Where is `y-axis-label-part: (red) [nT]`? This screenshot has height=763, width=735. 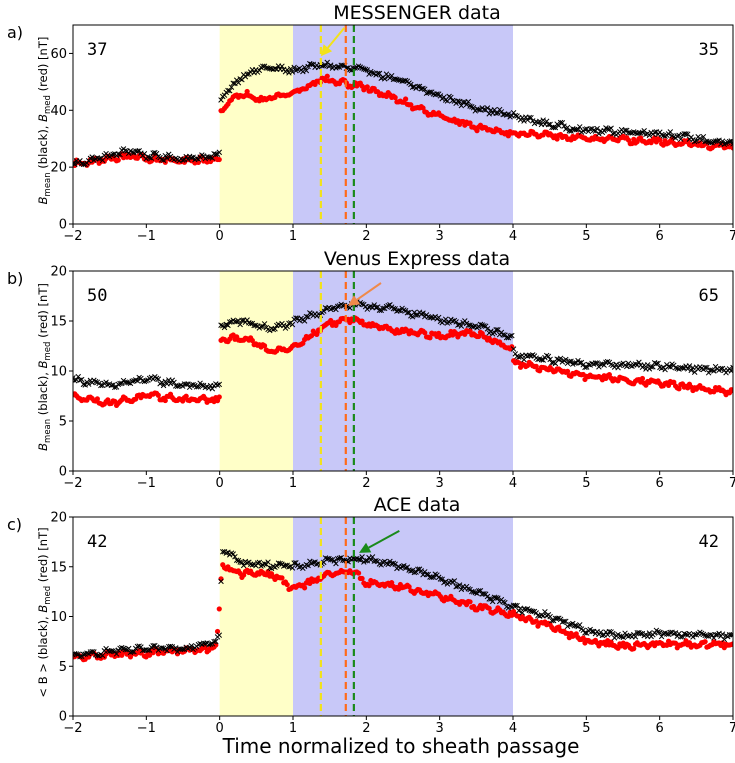 y-axis-label-part: (red) [nT] is located at coordinates (43, 312).